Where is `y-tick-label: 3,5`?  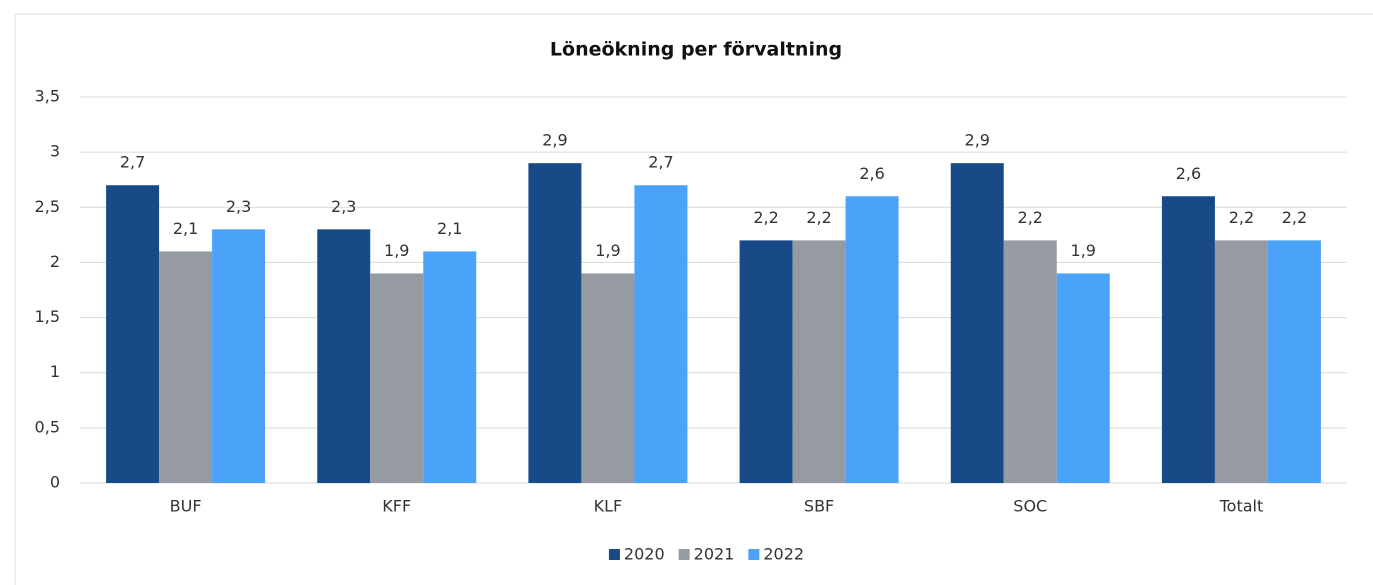 y-tick-label: 3,5 is located at coordinates (47, 96).